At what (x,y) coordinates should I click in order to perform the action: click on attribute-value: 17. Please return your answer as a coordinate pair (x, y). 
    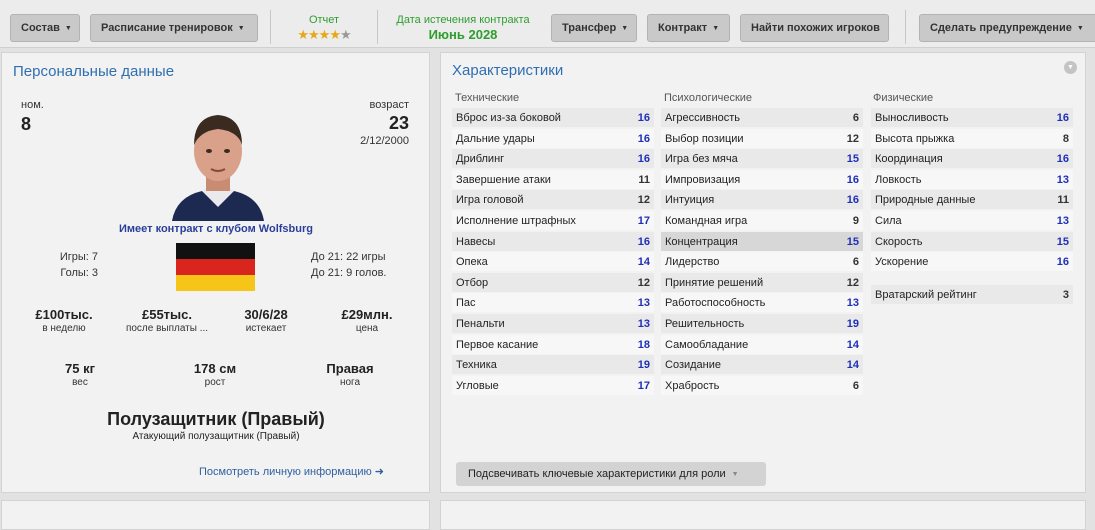
    Looking at the image, I should click on (643, 221).